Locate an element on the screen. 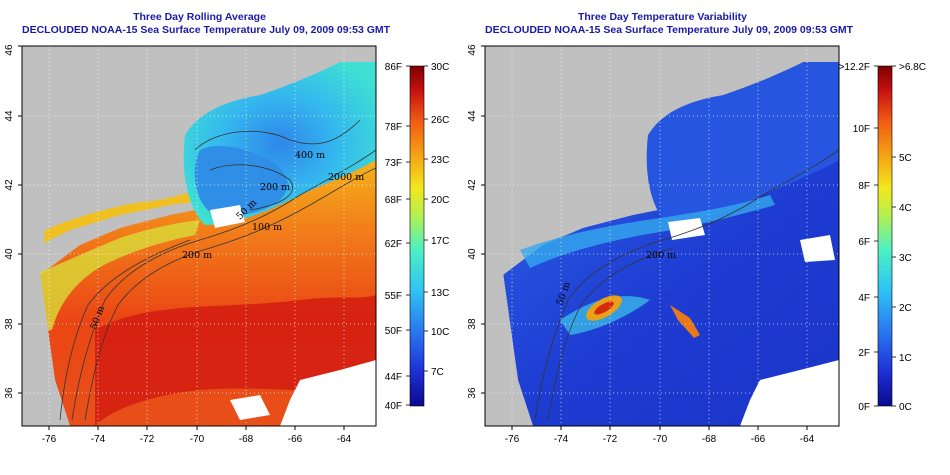 This screenshot has width=950, height=475. right-title-line1: Three Day Temperature Variability is located at coordinates (662, 17).